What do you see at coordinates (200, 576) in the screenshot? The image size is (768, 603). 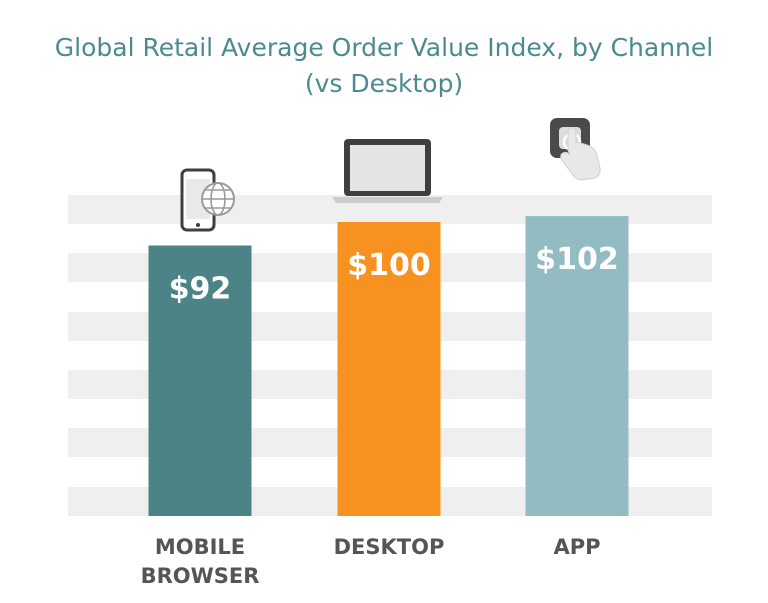 I see `category-label: BROWSER` at bounding box center [200, 576].